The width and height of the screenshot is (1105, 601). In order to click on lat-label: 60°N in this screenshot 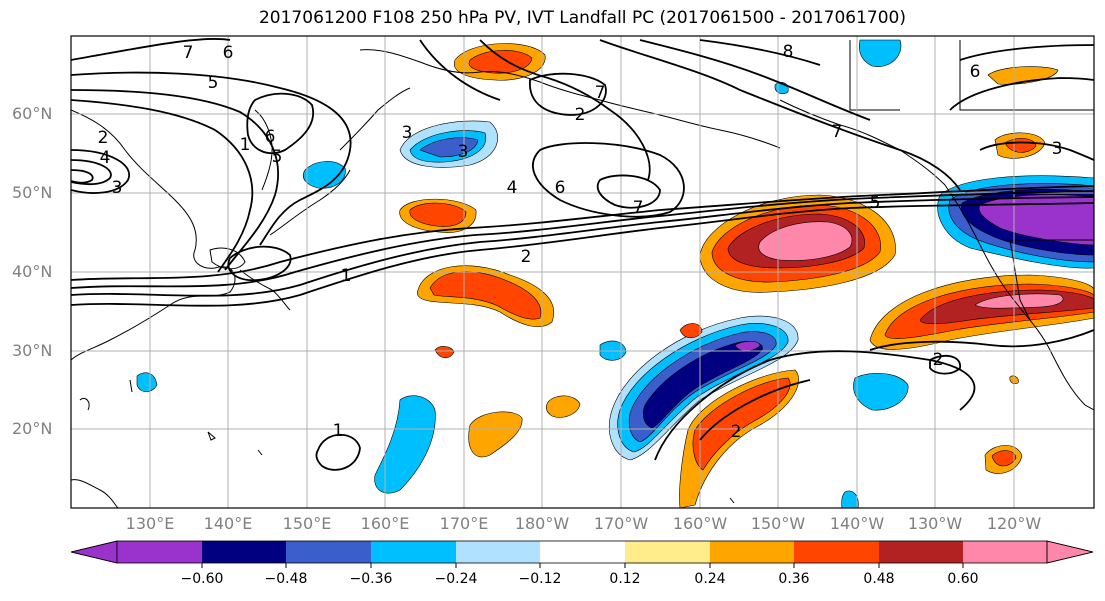, I will do `click(32, 113)`.